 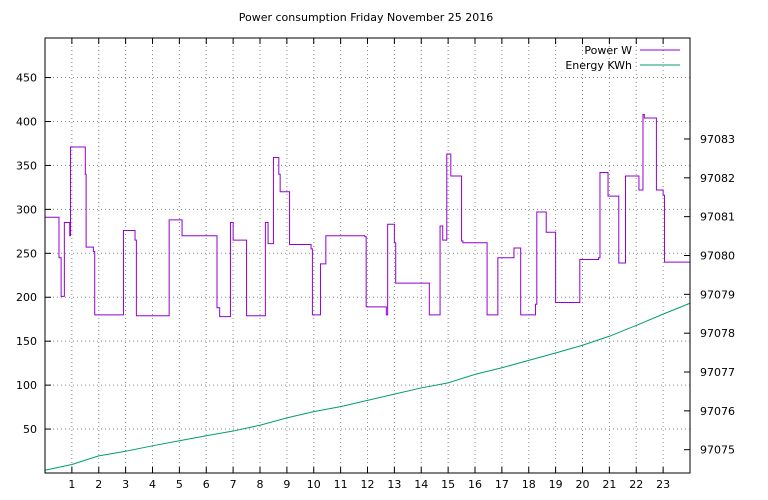 I want to click on x-tick-label: 11, so click(x=341, y=484).